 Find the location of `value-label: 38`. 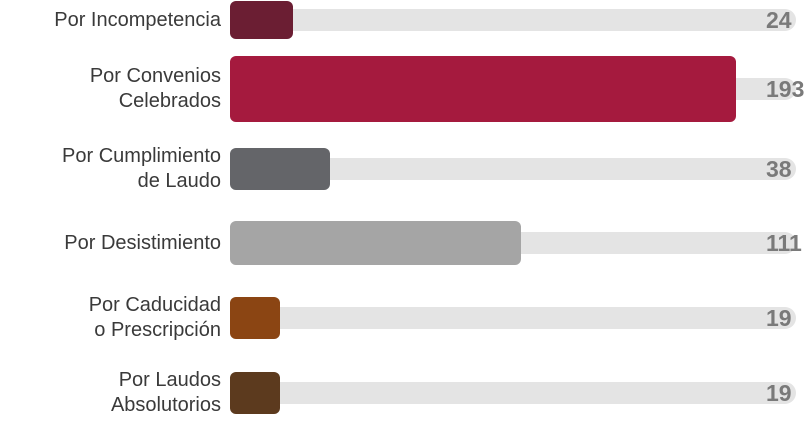

value-label: 38 is located at coordinates (779, 169).